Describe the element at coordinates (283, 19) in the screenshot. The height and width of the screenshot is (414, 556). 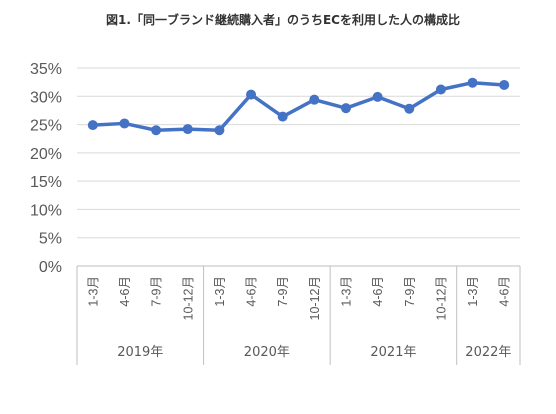
I see `chart-title: 図1.「同一ブランド継続購入者」のうちECを利用した人の構成比` at that location.